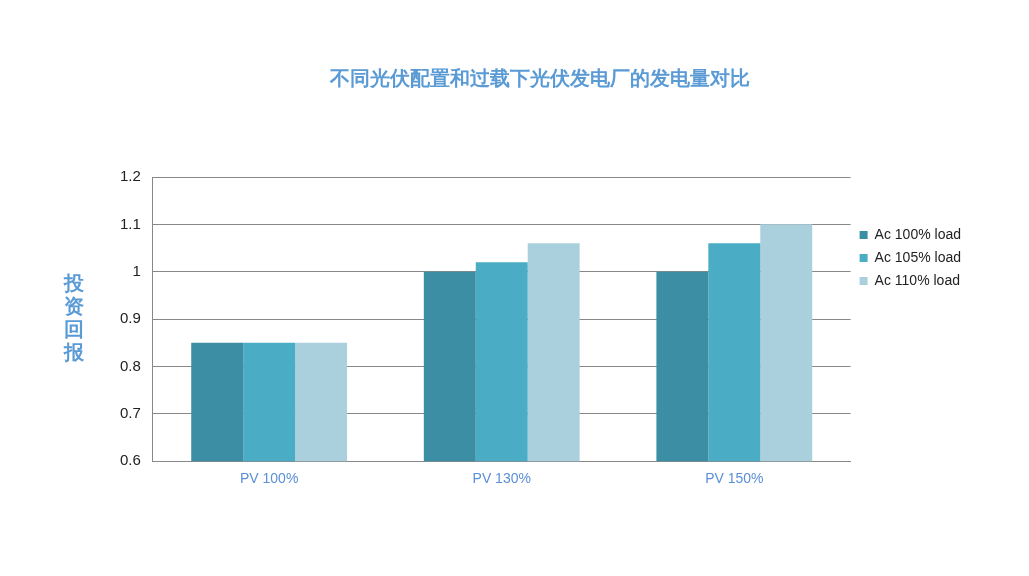 This screenshot has width=1029, height=576. What do you see at coordinates (734, 478) in the screenshot?
I see `x-tick-label: PV 150%` at bounding box center [734, 478].